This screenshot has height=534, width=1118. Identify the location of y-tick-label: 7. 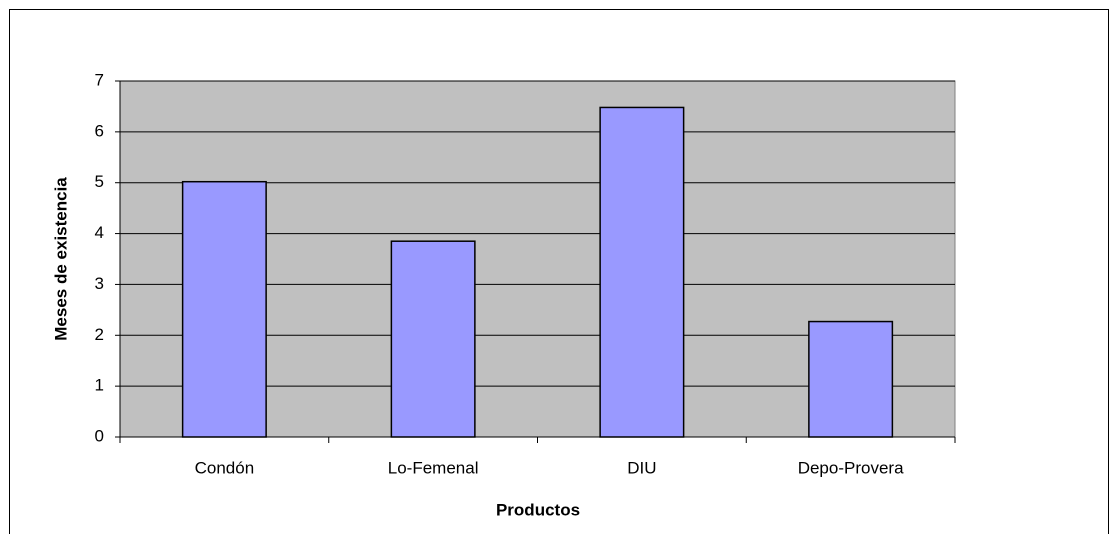
(99, 79).